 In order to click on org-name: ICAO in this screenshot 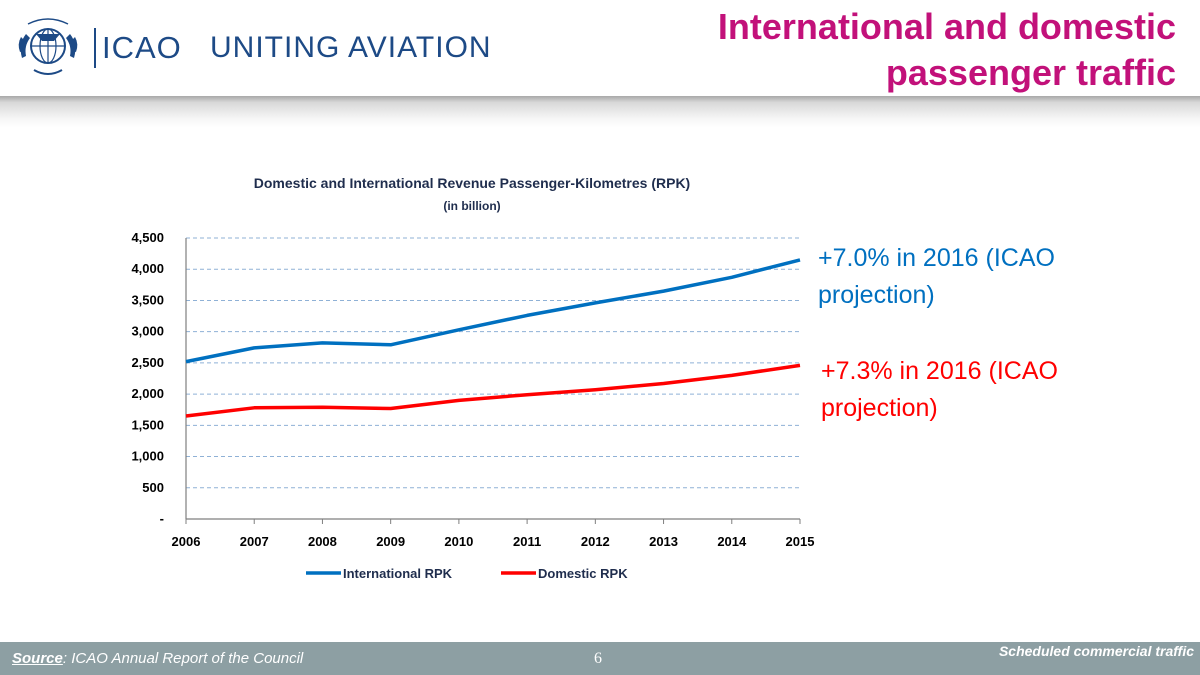, I will do `click(142, 47)`.